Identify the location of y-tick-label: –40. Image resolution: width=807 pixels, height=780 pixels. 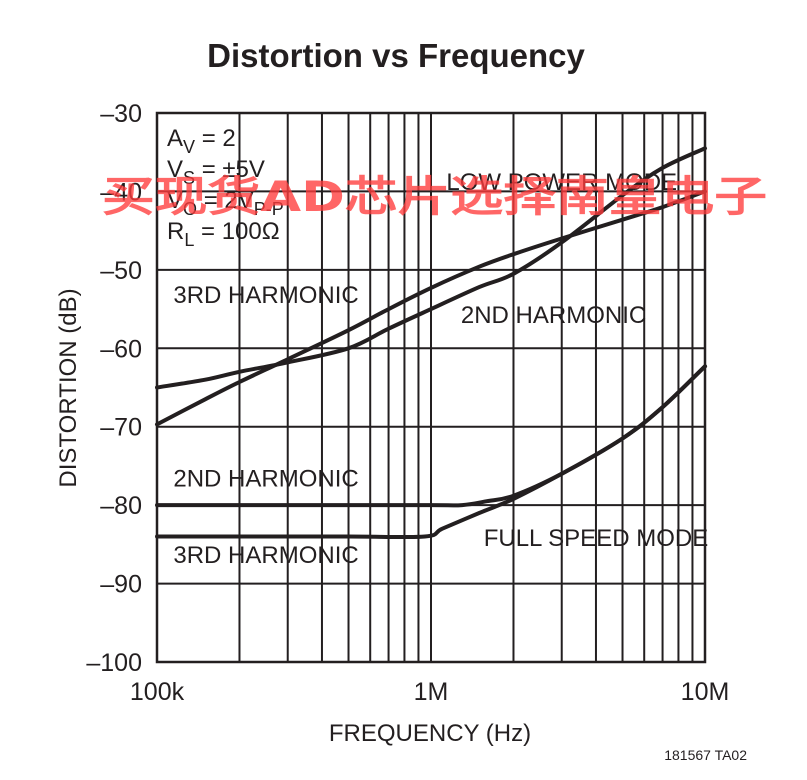
(121, 192).